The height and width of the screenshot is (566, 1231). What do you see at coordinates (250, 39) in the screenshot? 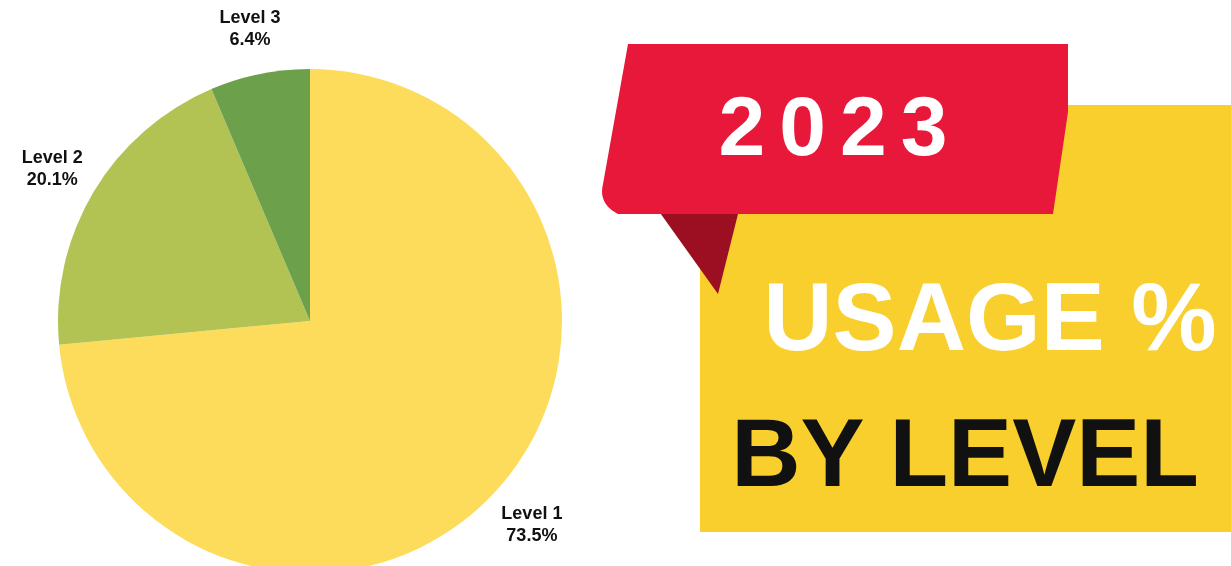
I see `data-label: 6.4%` at bounding box center [250, 39].